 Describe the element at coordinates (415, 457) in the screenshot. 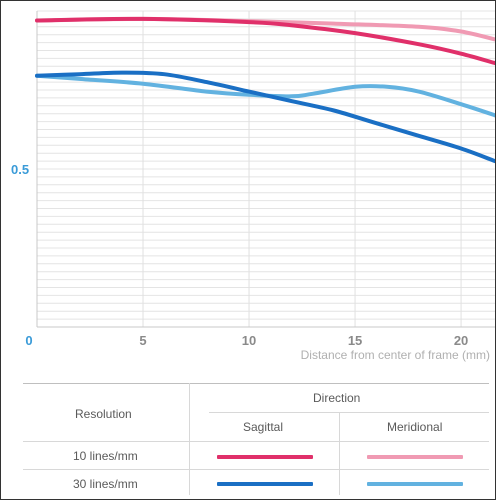

I see `swatch-10-meridional` at that location.